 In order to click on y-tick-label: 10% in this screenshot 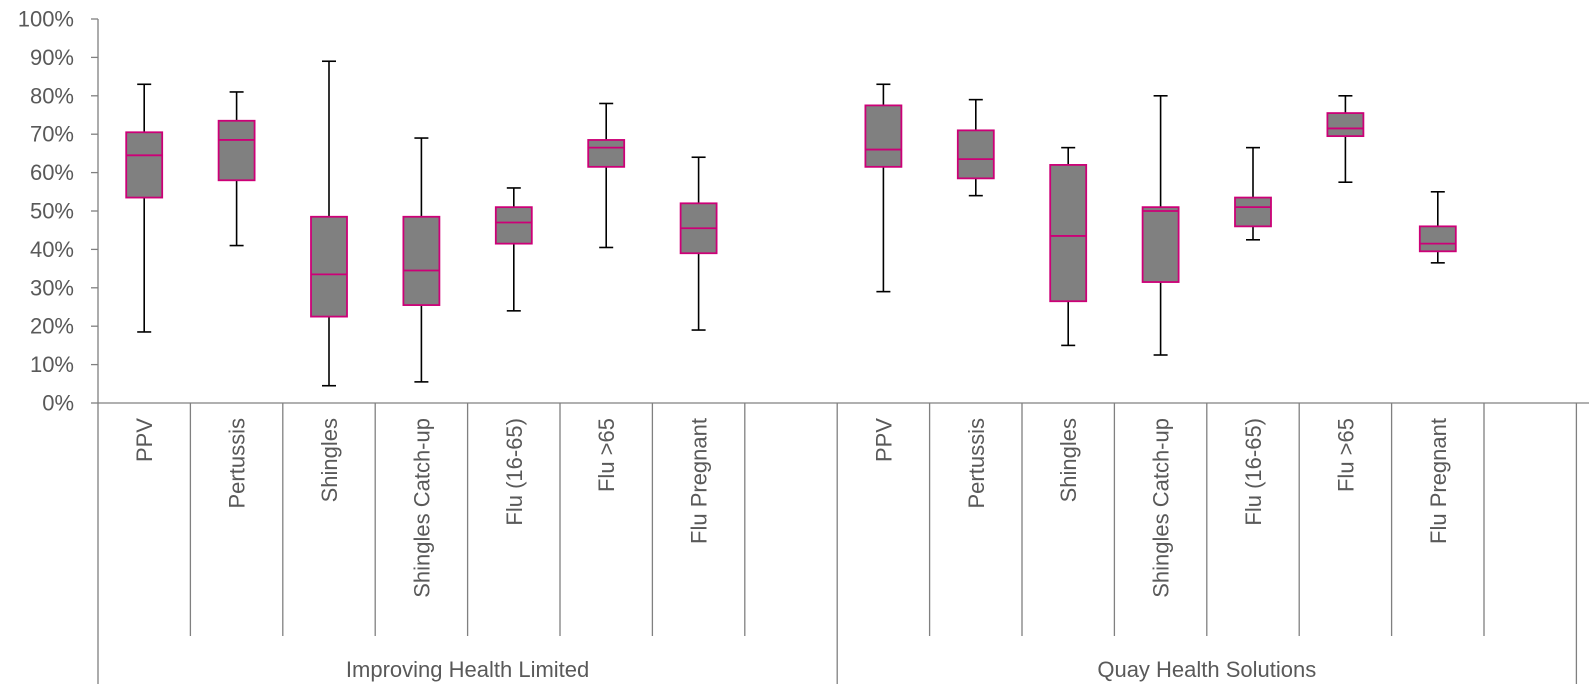, I will do `click(52, 364)`.